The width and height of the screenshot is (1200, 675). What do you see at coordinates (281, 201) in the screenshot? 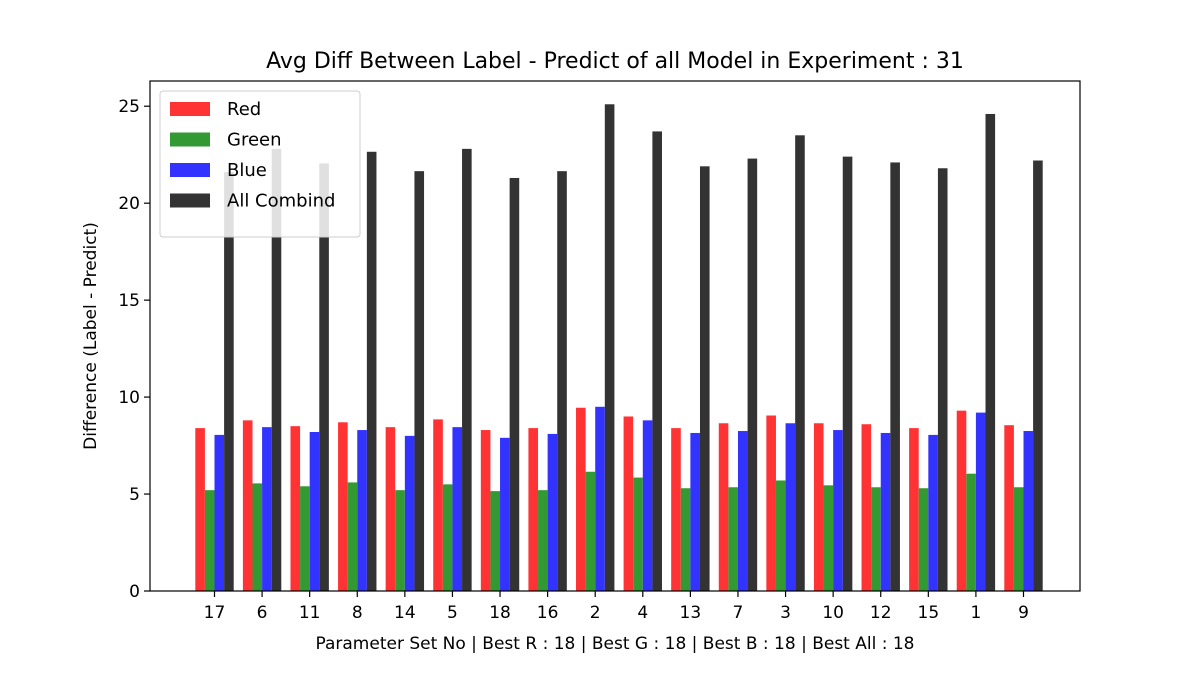
I see `legend-label-all-combind: All Combind` at bounding box center [281, 201].